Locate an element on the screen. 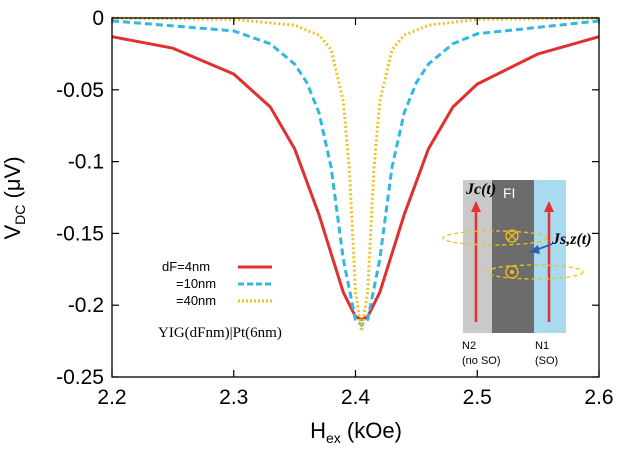 This screenshot has height=449, width=643. x-axis-title-main: H is located at coordinates (318, 430).